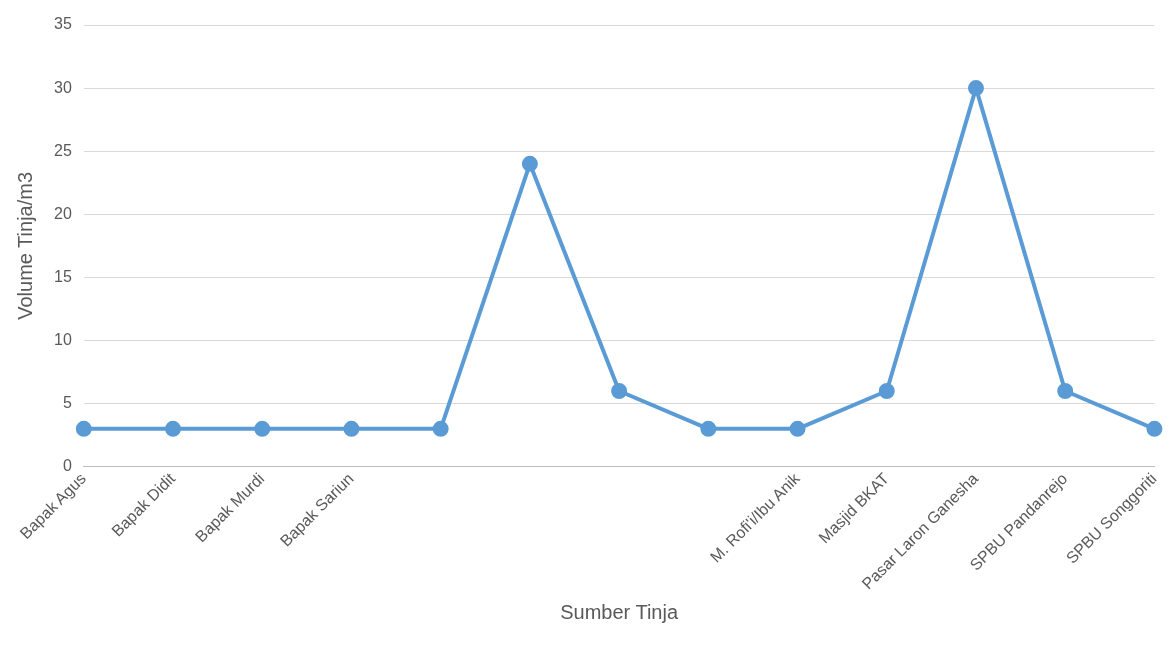 The width and height of the screenshot is (1171, 649). What do you see at coordinates (63, 276) in the screenshot?
I see `y-tick-label: 15` at bounding box center [63, 276].